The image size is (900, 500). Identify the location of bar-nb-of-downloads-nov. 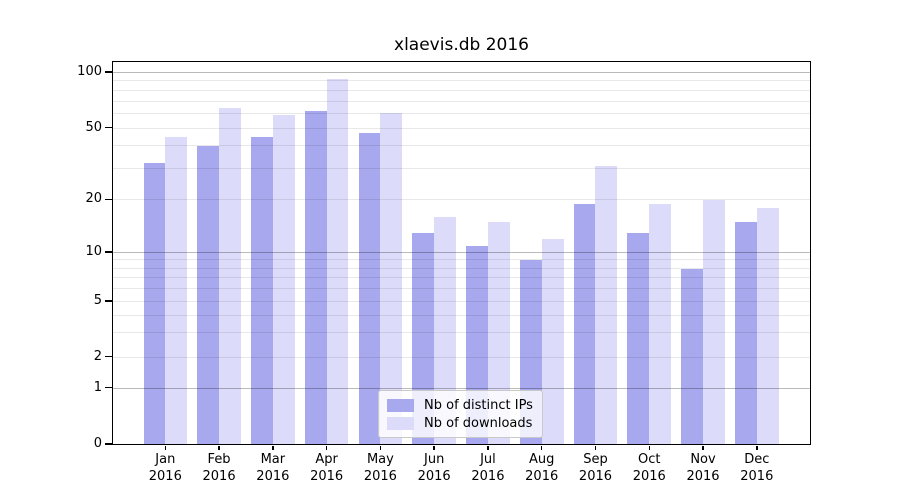
(714, 322).